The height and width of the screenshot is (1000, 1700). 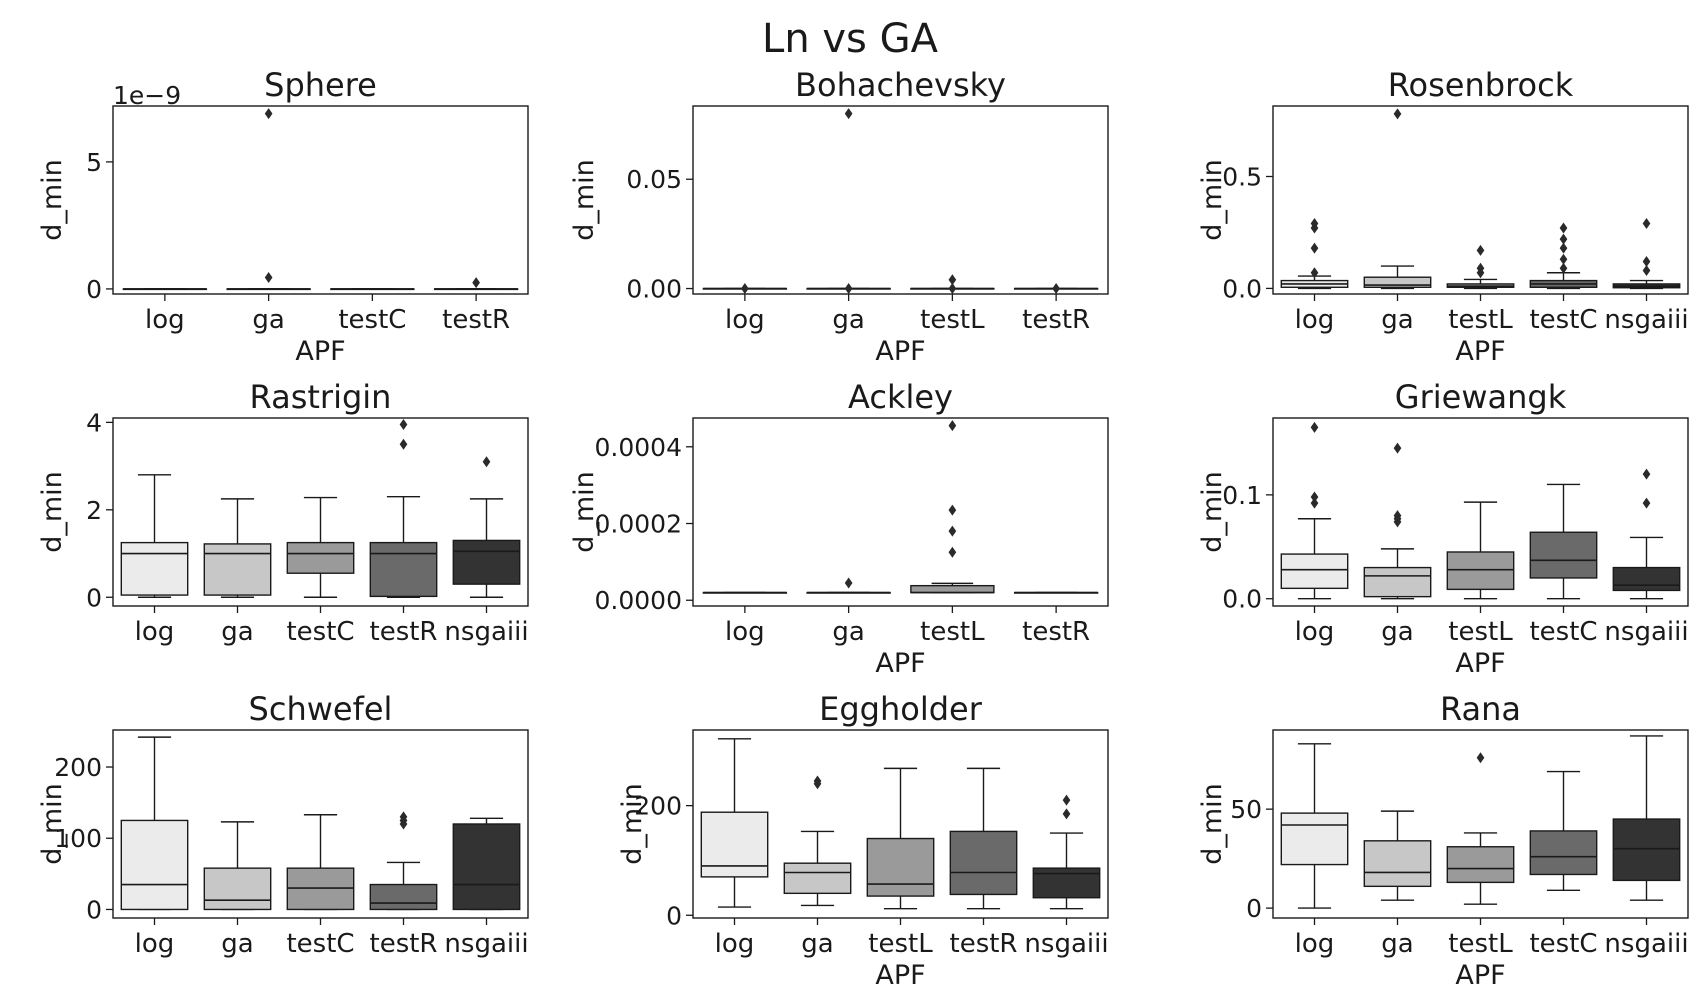 What do you see at coordinates (1480, 709) in the screenshot?
I see `panel-title: Rana` at bounding box center [1480, 709].